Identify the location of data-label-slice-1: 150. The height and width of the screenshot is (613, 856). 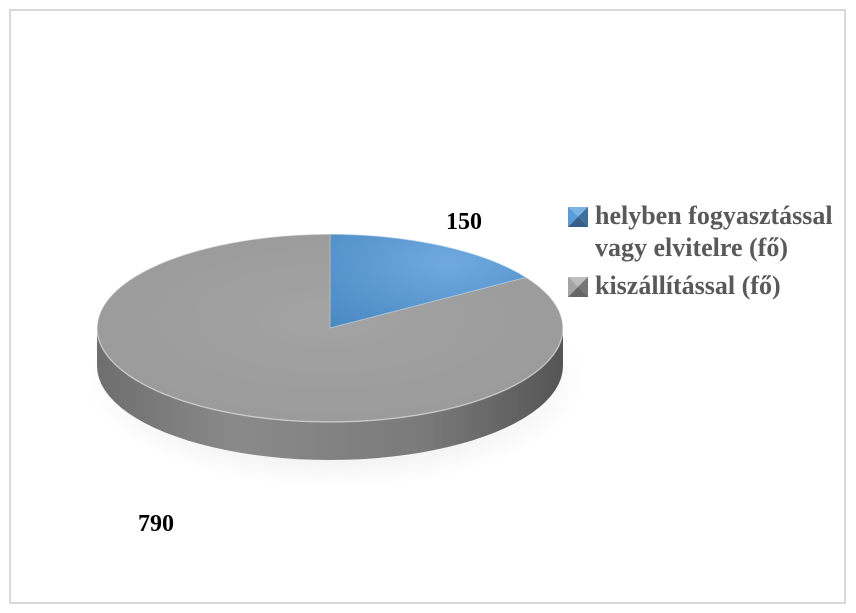
(464, 222).